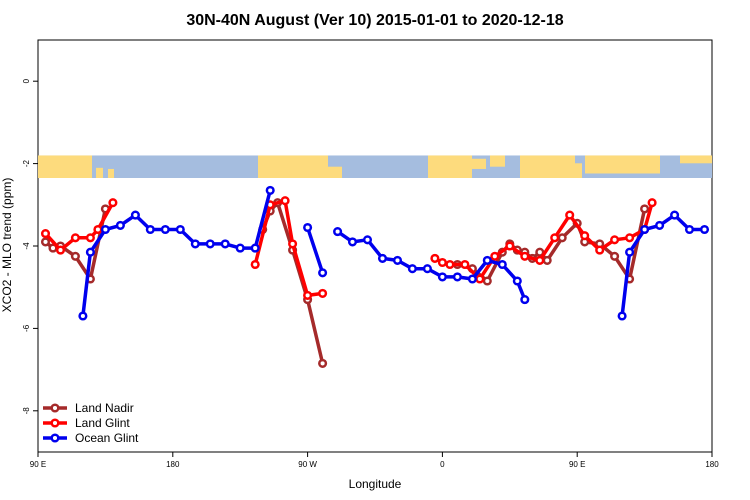  I want to click on y-tick-label: 0, so click(26, 80).